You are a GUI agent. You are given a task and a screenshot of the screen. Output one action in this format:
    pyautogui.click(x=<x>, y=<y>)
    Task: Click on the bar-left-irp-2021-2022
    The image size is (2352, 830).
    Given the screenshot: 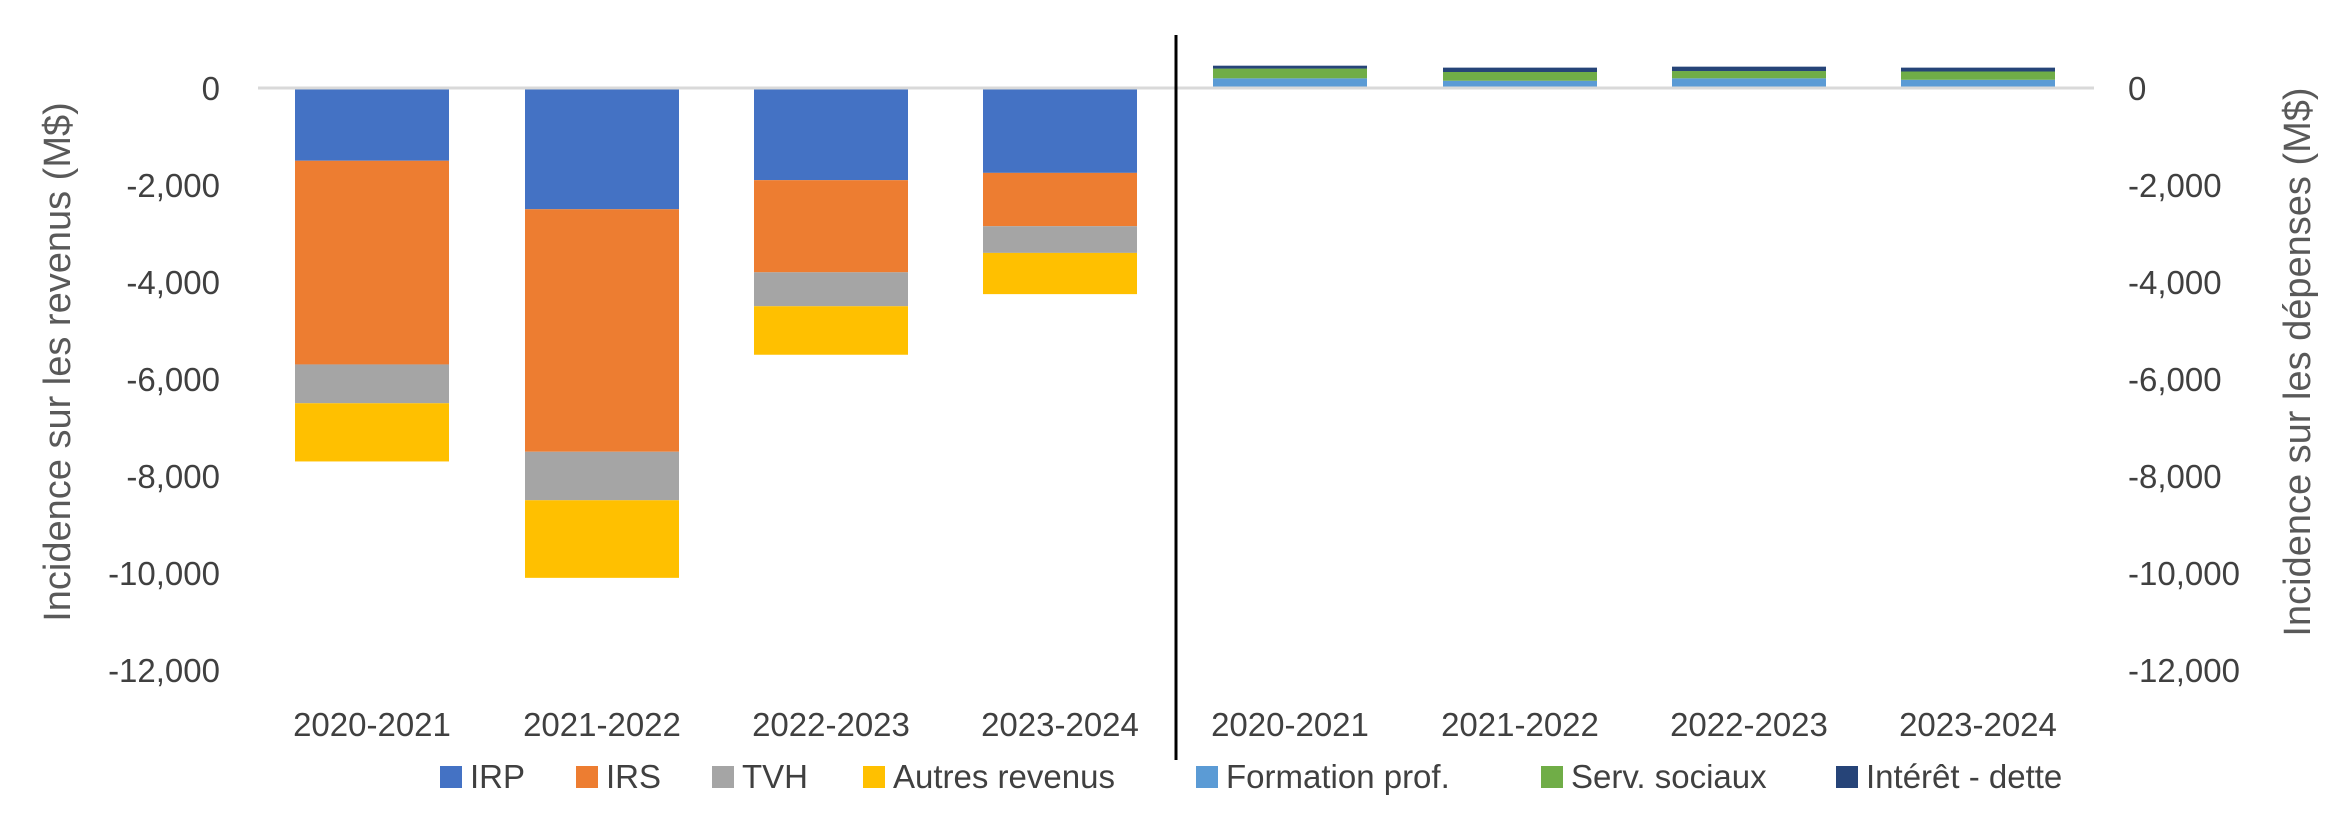 What is the action you would take?
    pyautogui.click(x=602, y=149)
    